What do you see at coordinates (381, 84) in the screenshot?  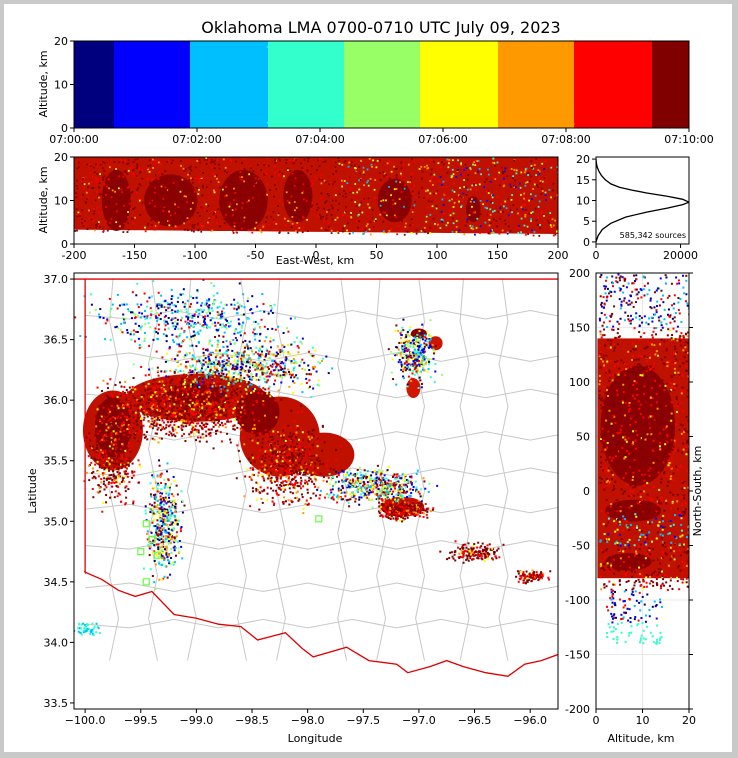 I see `altitude-time-sources` at bounding box center [381, 84].